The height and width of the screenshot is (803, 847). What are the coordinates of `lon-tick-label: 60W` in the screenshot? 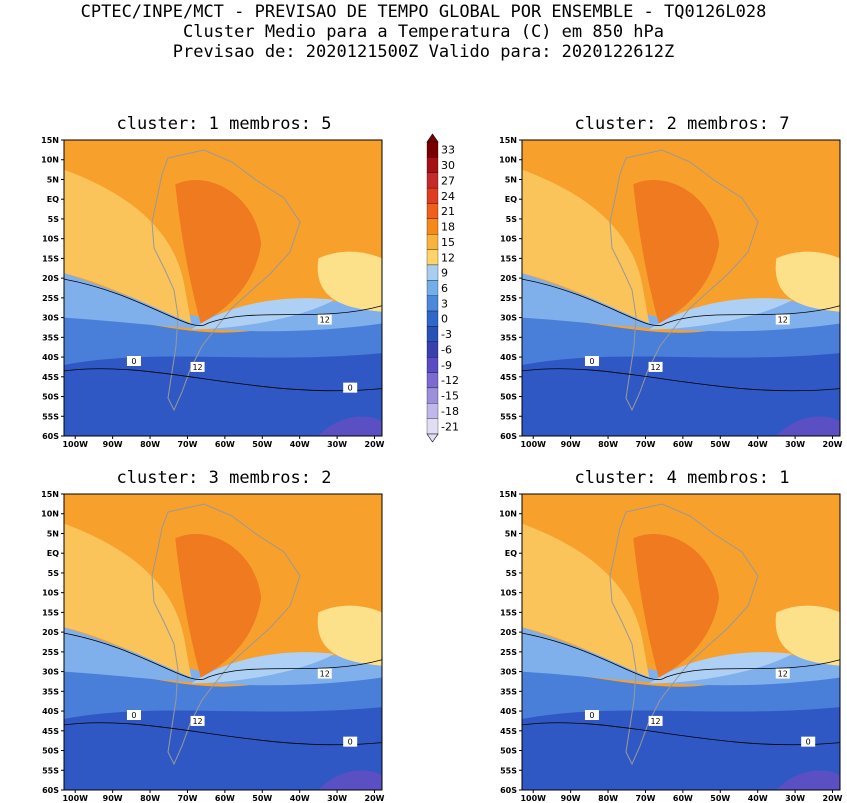 It's located at (683, 798).